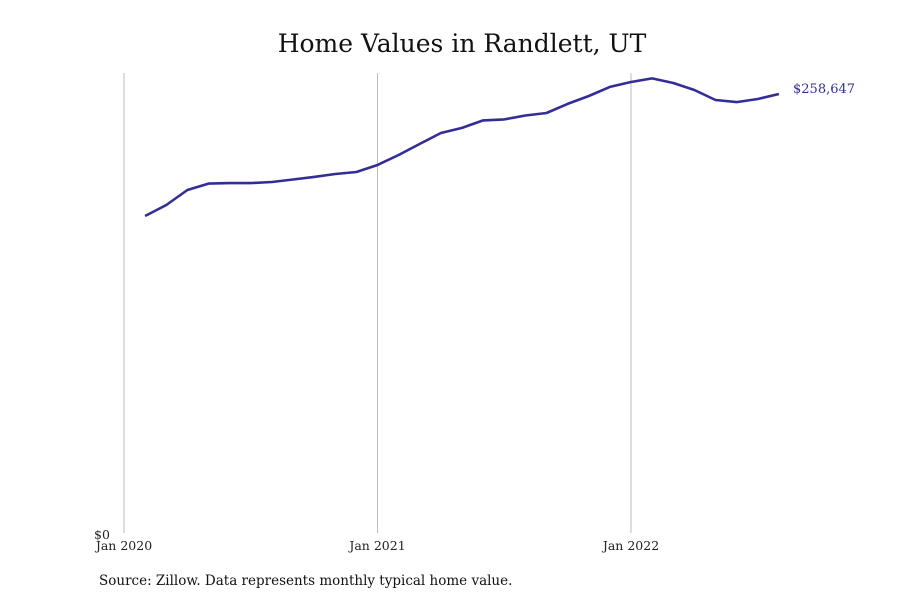  I want to click on end-value-label: $258,647, so click(824, 89).